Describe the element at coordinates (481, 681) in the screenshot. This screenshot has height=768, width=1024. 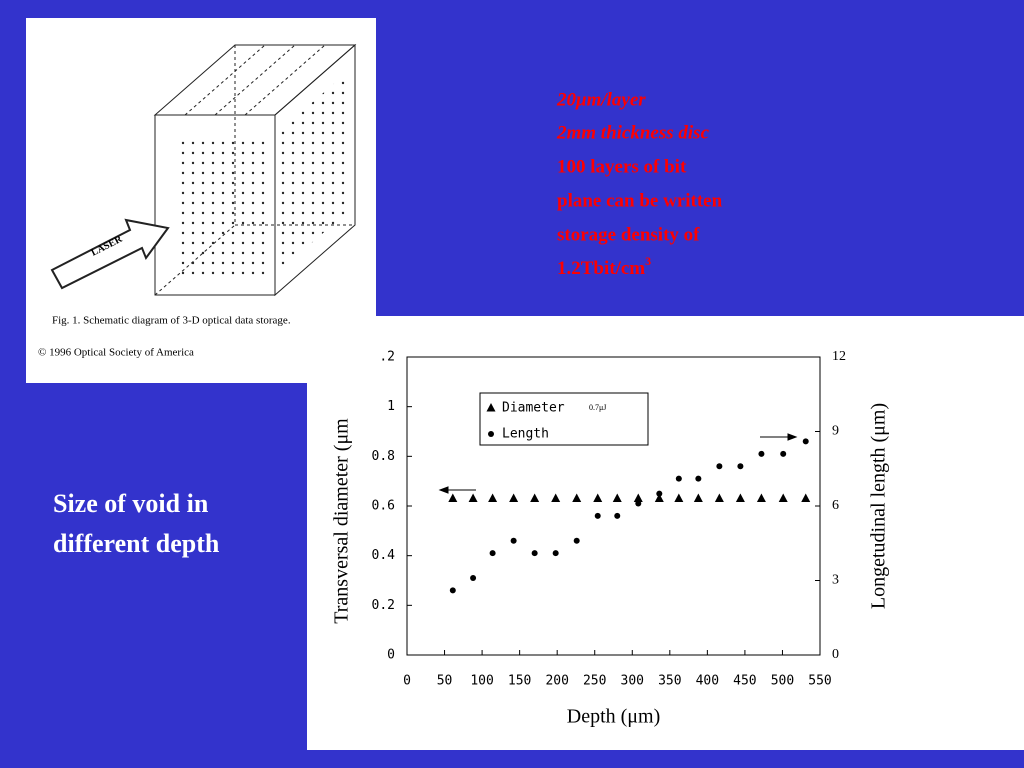
I see `x-tick-label: 100` at that location.